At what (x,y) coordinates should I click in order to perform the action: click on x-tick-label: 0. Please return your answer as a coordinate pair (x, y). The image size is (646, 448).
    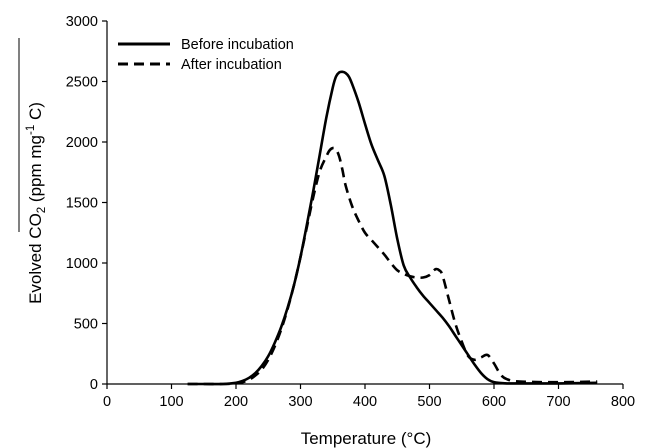
    Looking at the image, I should click on (107, 402).